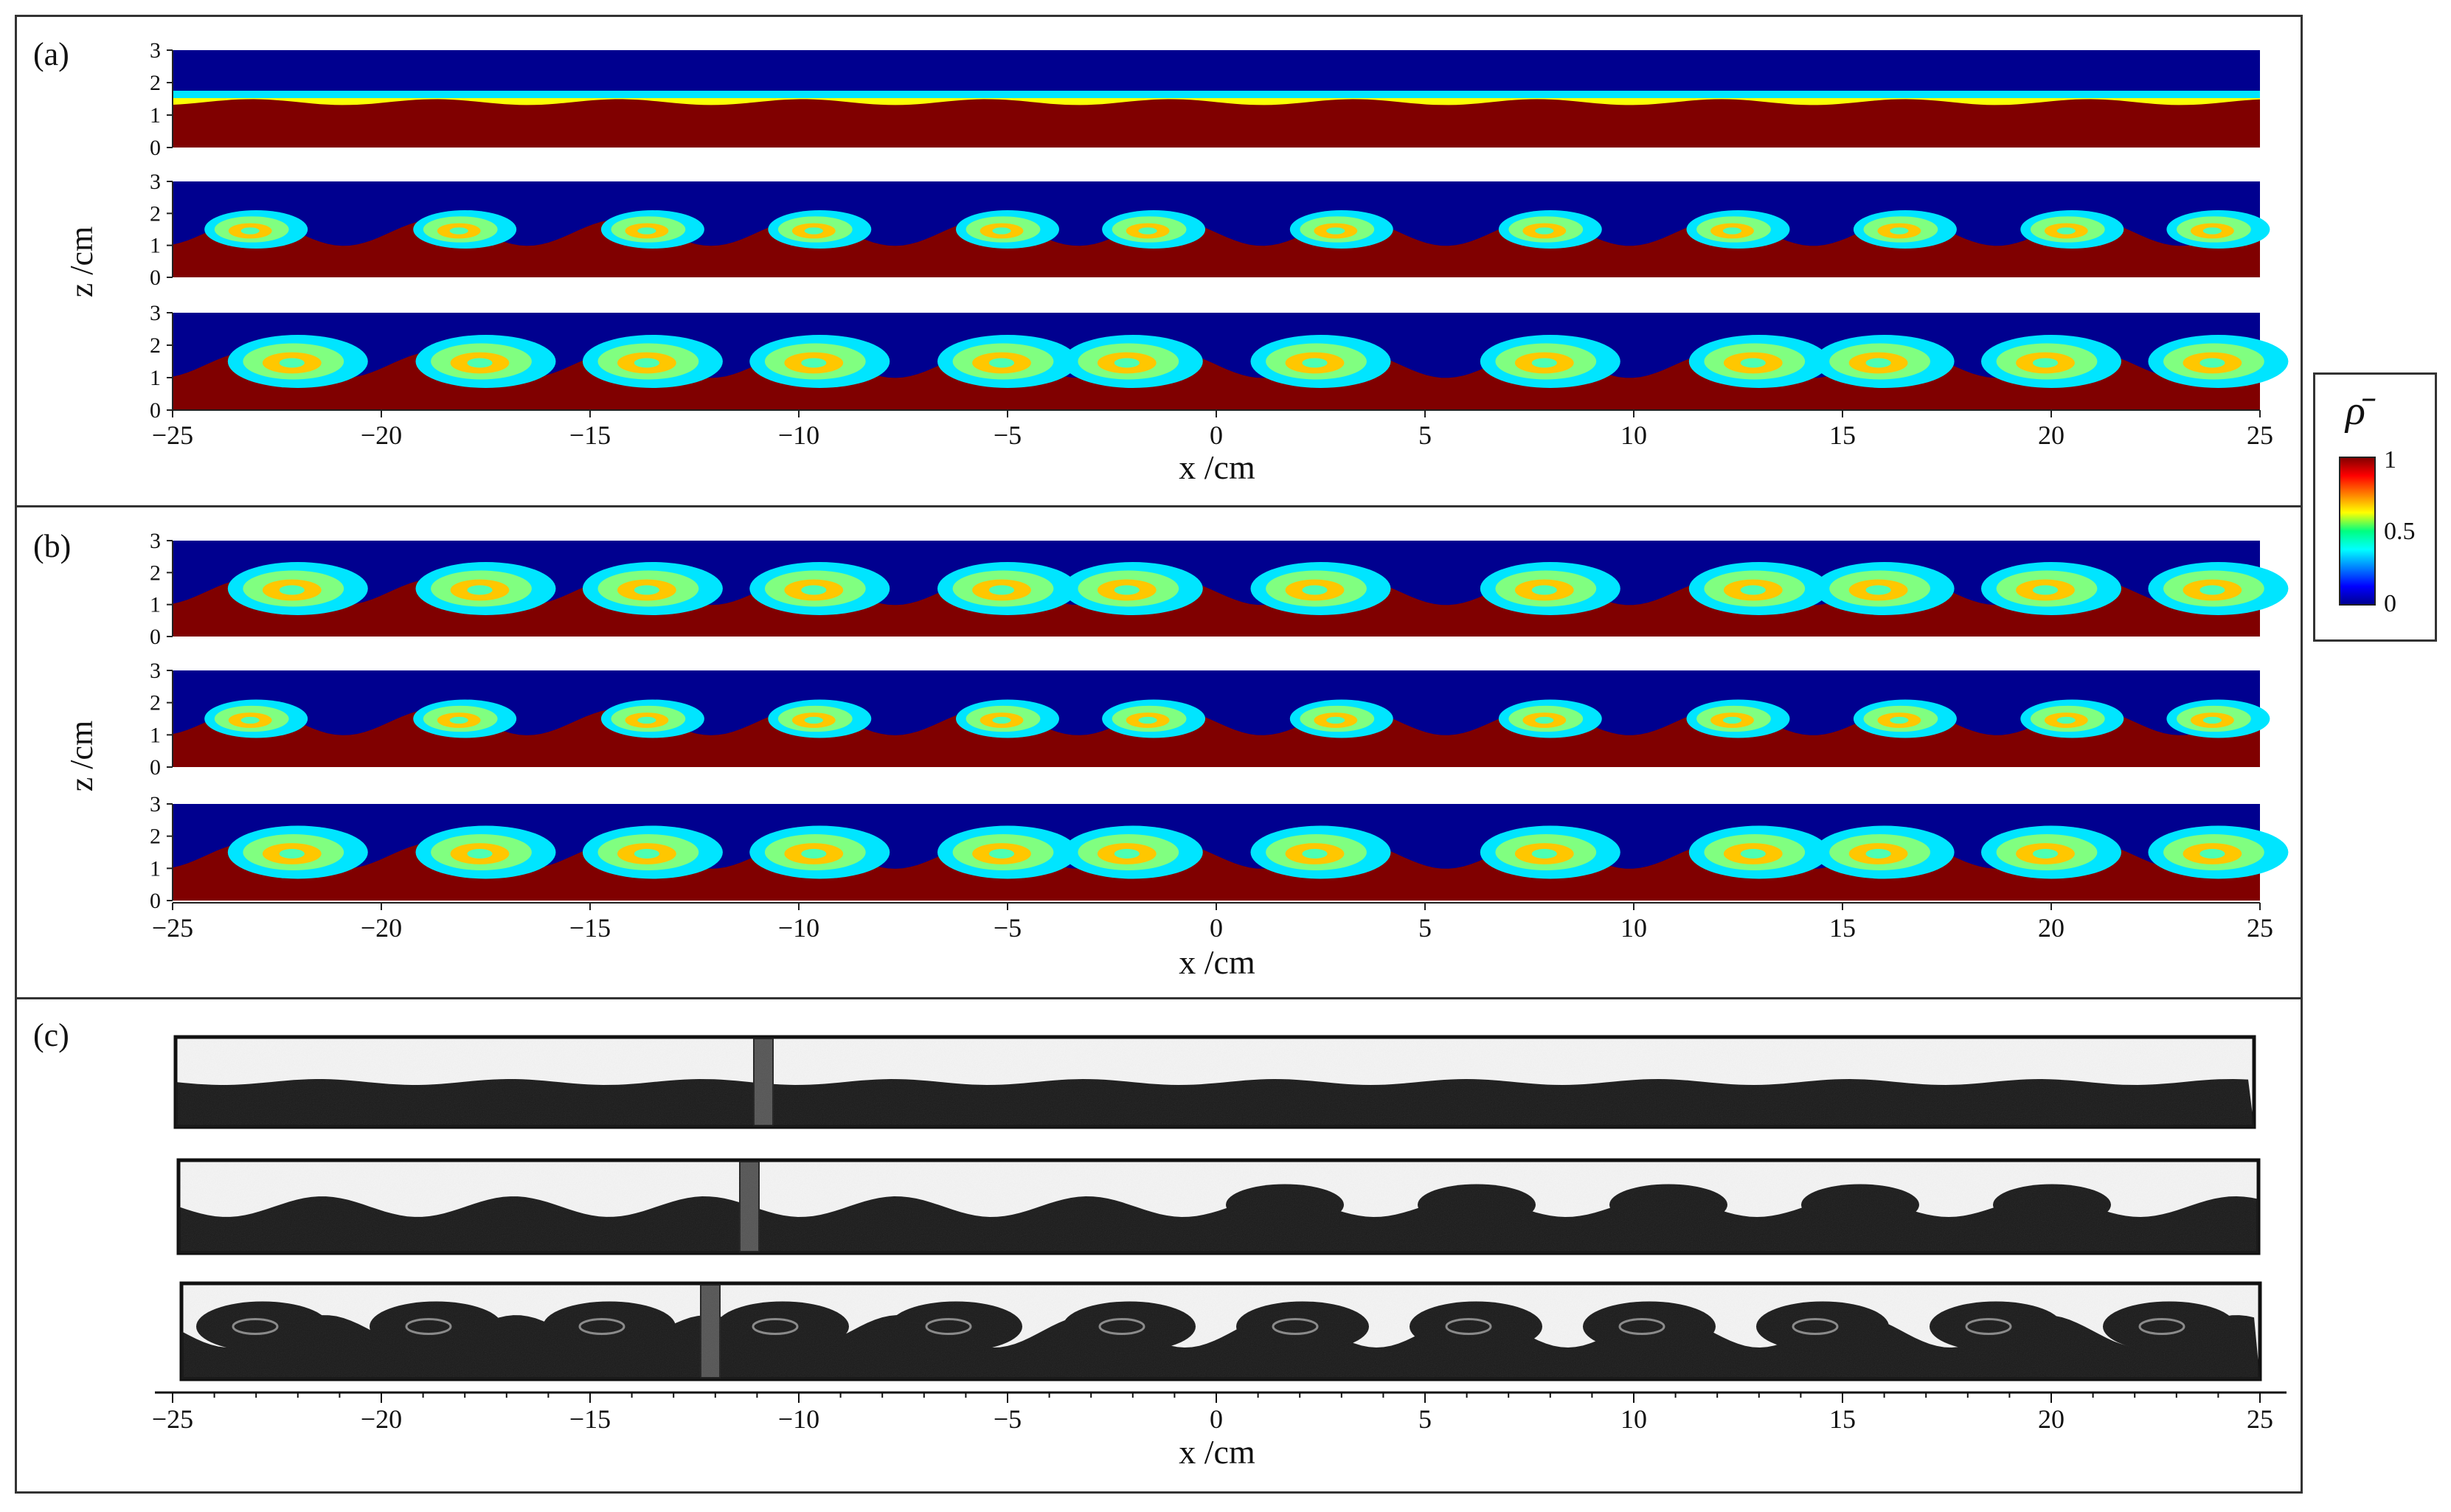 The height and width of the screenshot is (1512, 2451). Describe the element at coordinates (1425, 435) in the screenshot. I see `panel-a-xtick-label: 5` at that location.